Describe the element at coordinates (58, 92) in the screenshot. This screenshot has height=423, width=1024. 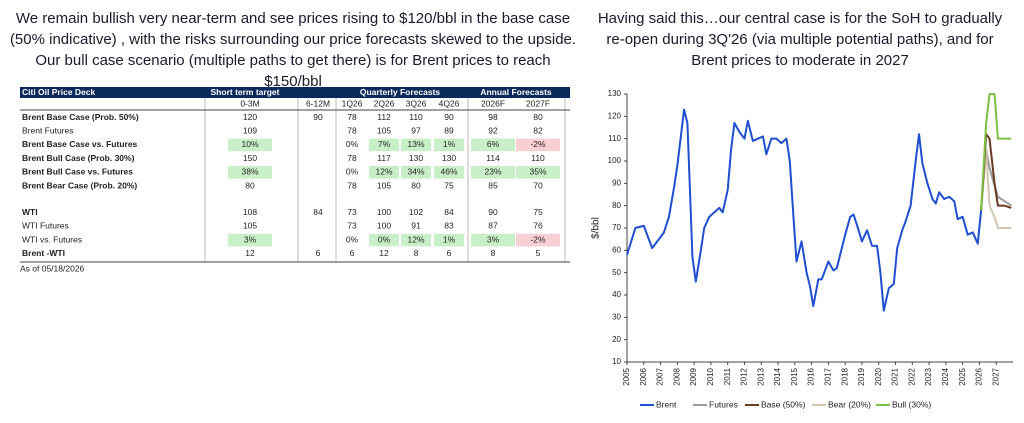
I see `table-title: Citi Oil Price Deck` at that location.